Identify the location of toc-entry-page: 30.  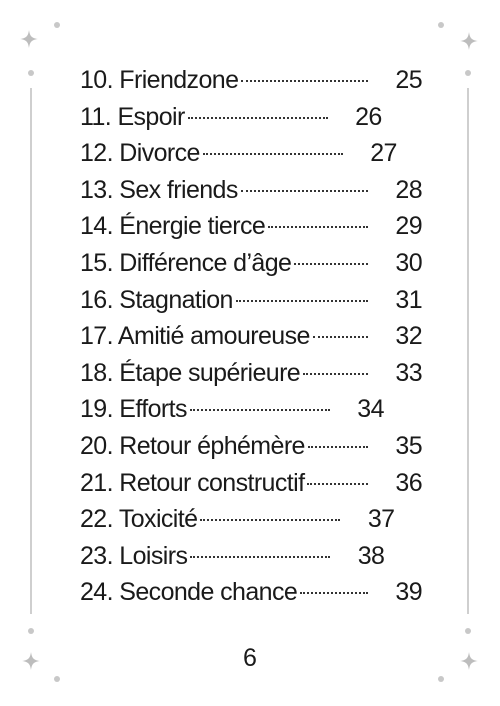
(408, 262).